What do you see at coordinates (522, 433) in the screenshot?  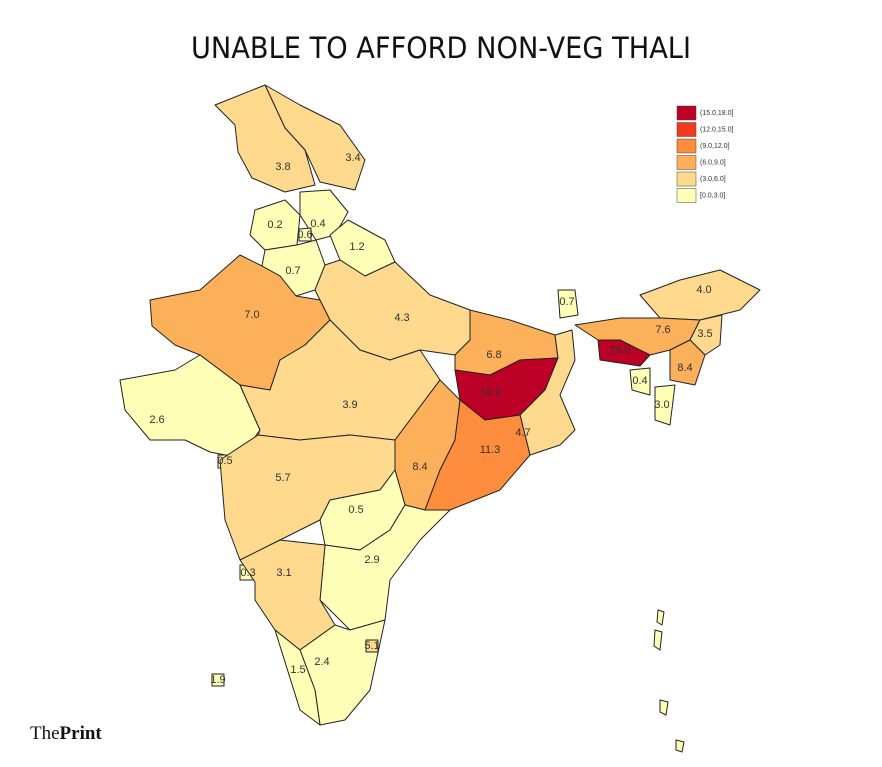 I see `region-label: 4.7` at bounding box center [522, 433].